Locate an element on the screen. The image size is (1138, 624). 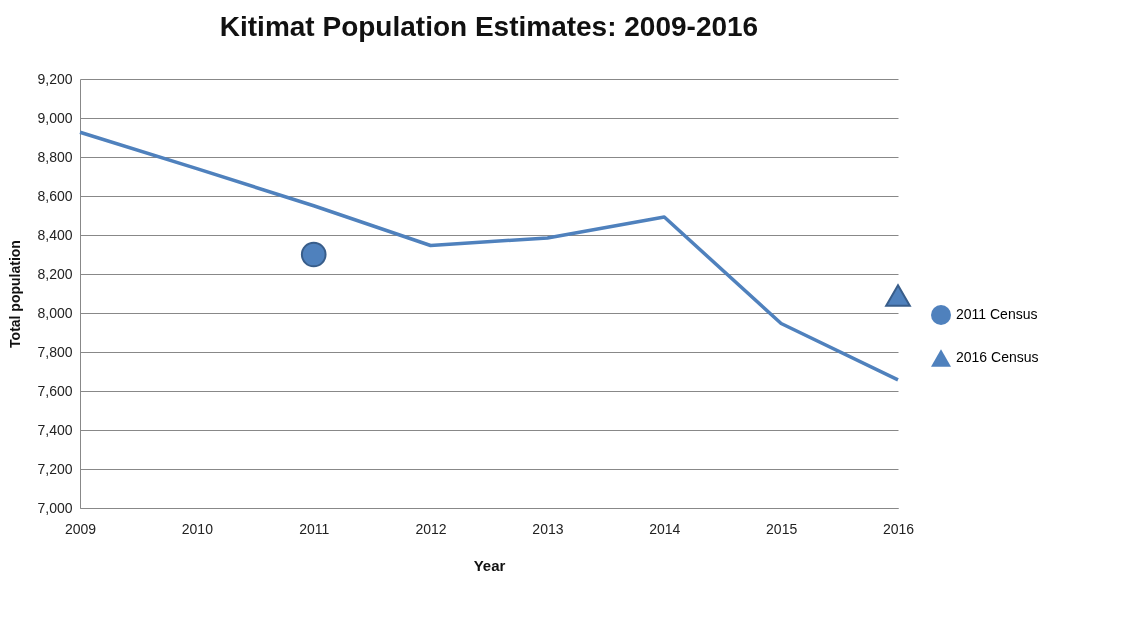
y-tick-label: 8,200 is located at coordinates (55, 273).